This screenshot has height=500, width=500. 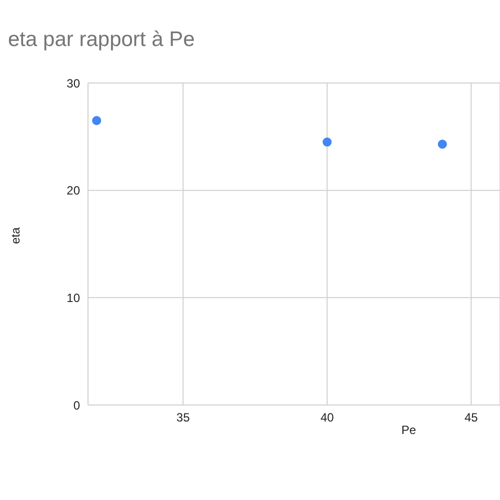 I want to click on y-axis-title: eta, so click(x=15, y=235).